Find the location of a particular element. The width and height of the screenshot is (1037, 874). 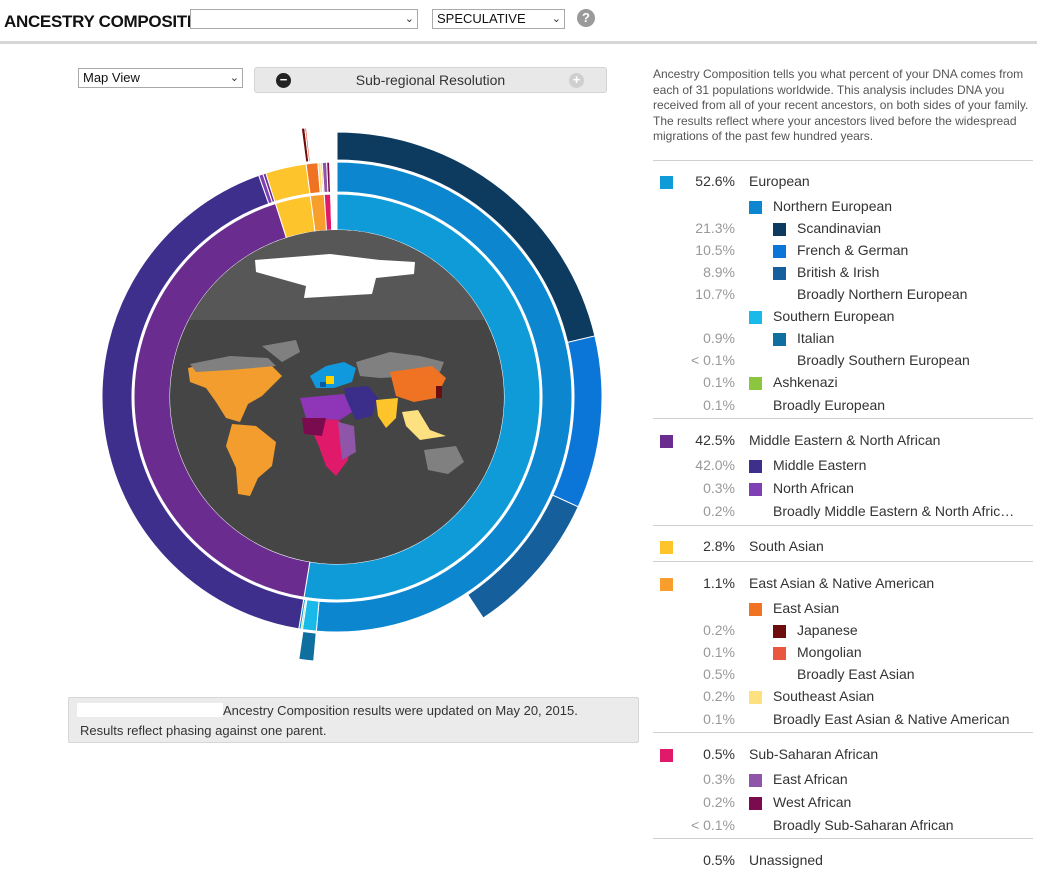

map-west-africa is located at coordinates (314, 427).